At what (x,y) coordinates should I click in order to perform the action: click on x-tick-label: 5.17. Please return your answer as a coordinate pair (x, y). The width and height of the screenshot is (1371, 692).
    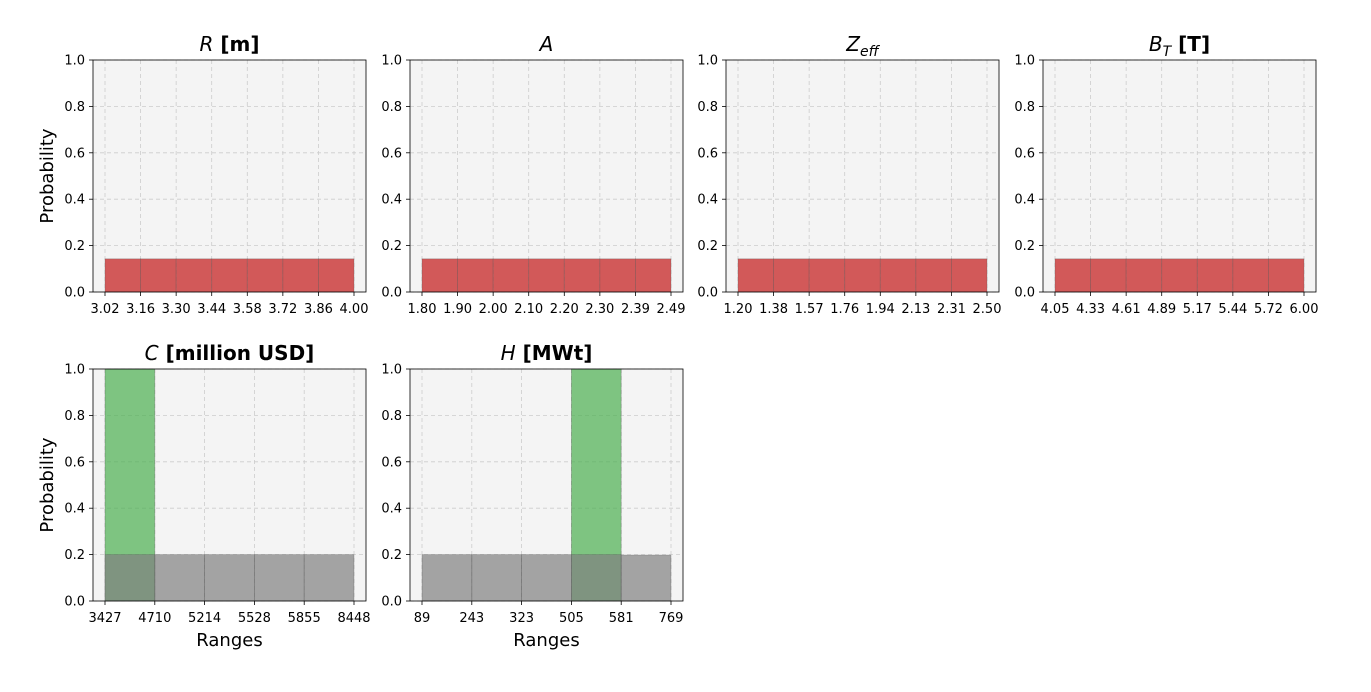
    Looking at the image, I should click on (1197, 309).